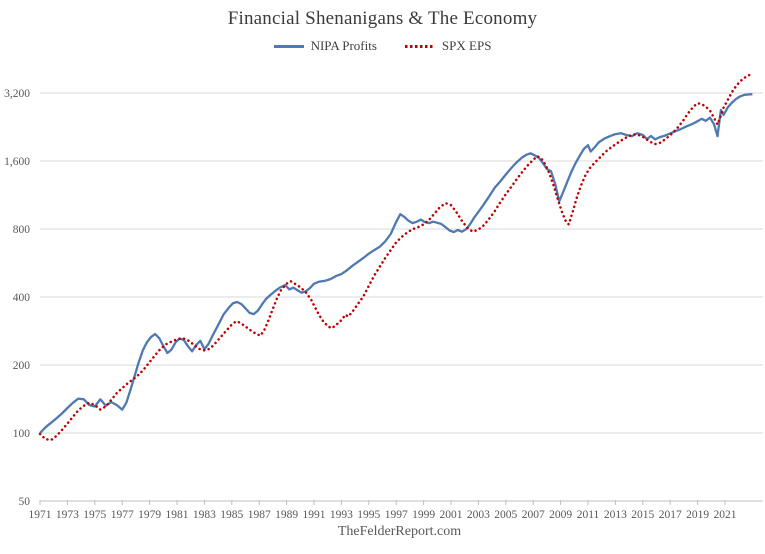 Image resolution: width=765 pixels, height=554 pixels. I want to click on source-watermark: TheFelderReport.com, so click(399, 531).